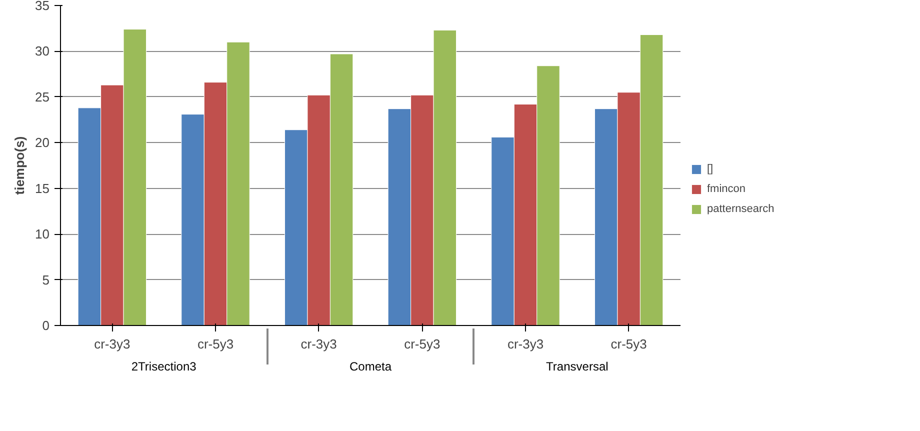 This screenshot has width=920, height=431. What do you see at coordinates (726, 189) in the screenshot?
I see `legend-label: fmincon` at bounding box center [726, 189].